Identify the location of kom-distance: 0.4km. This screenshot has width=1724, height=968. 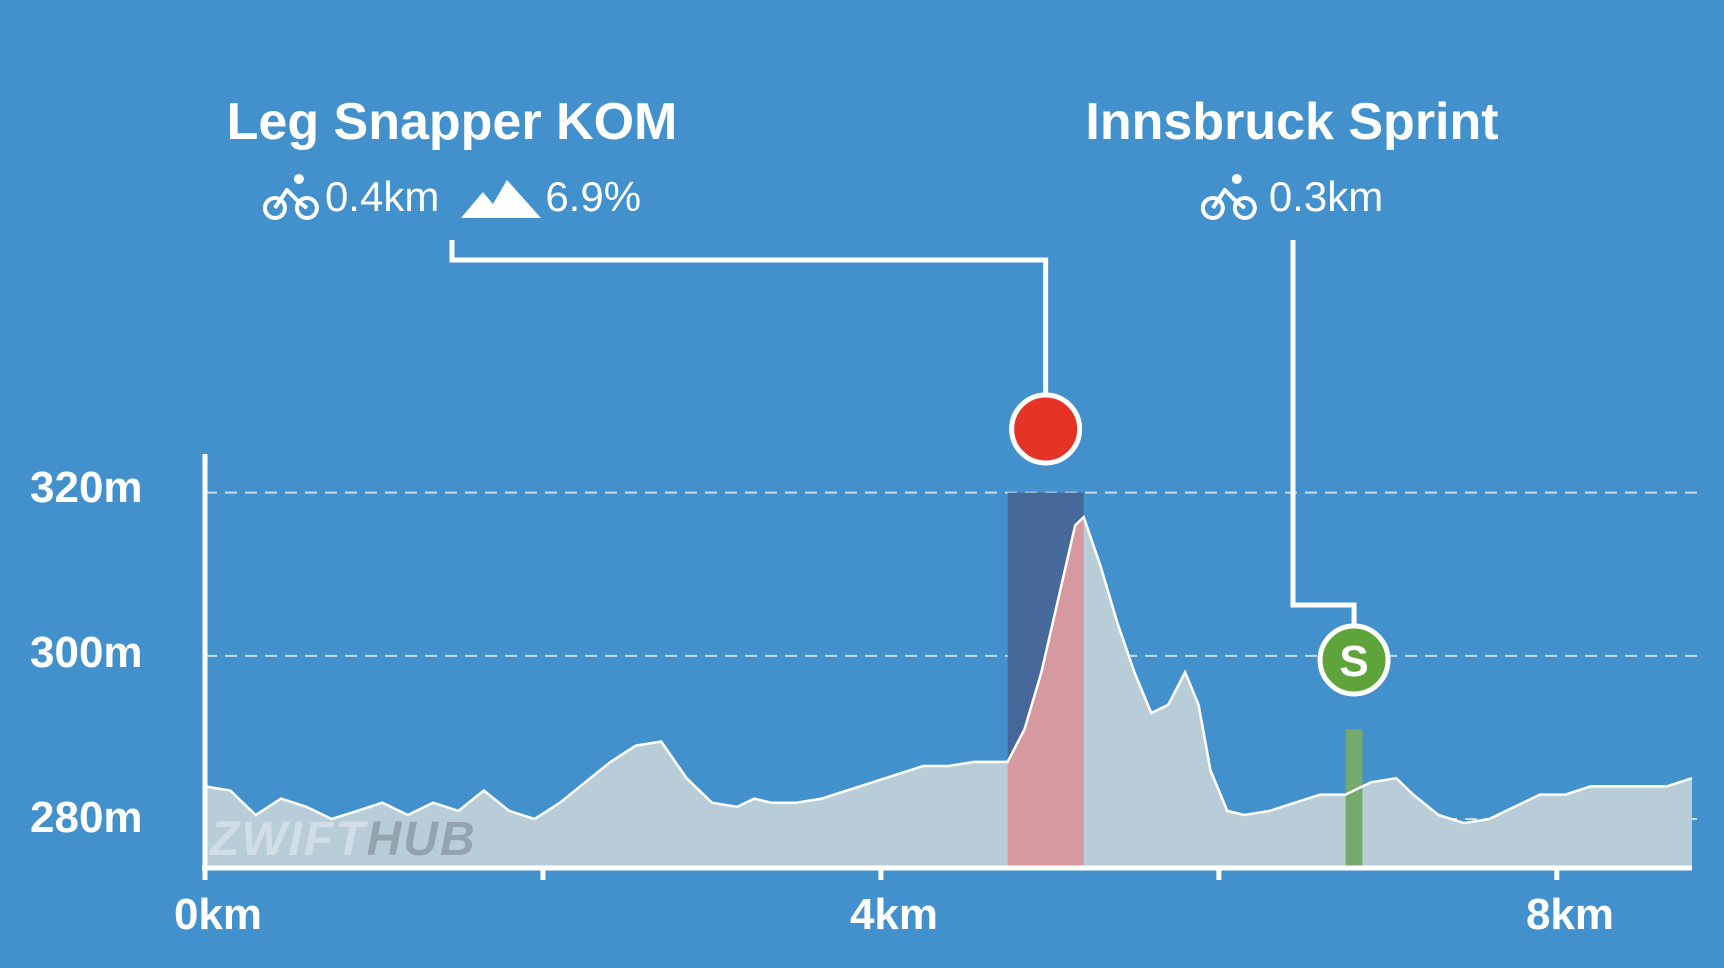
(382, 196).